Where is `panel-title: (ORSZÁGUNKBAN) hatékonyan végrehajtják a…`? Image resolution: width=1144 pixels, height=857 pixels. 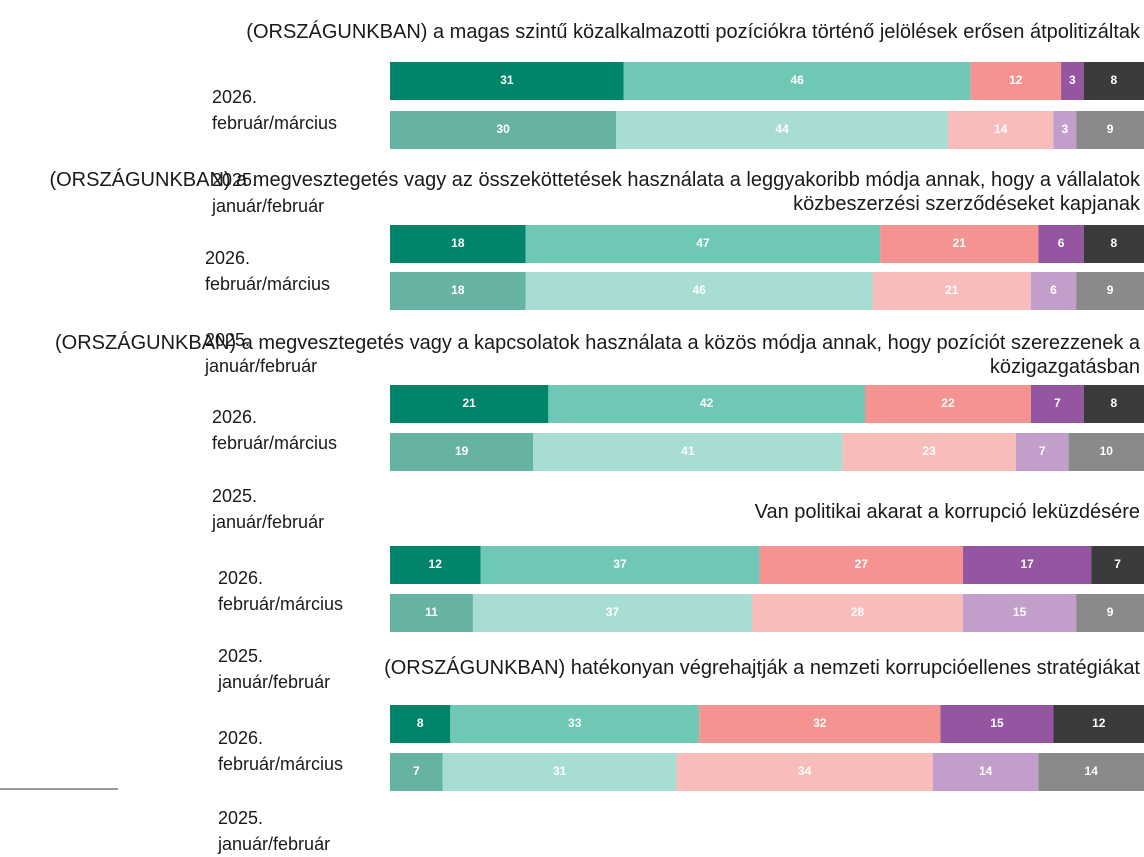
panel-title: (ORSZÁGUNKBAN) hatékonyan végrehajtják a… is located at coordinates (762, 668).